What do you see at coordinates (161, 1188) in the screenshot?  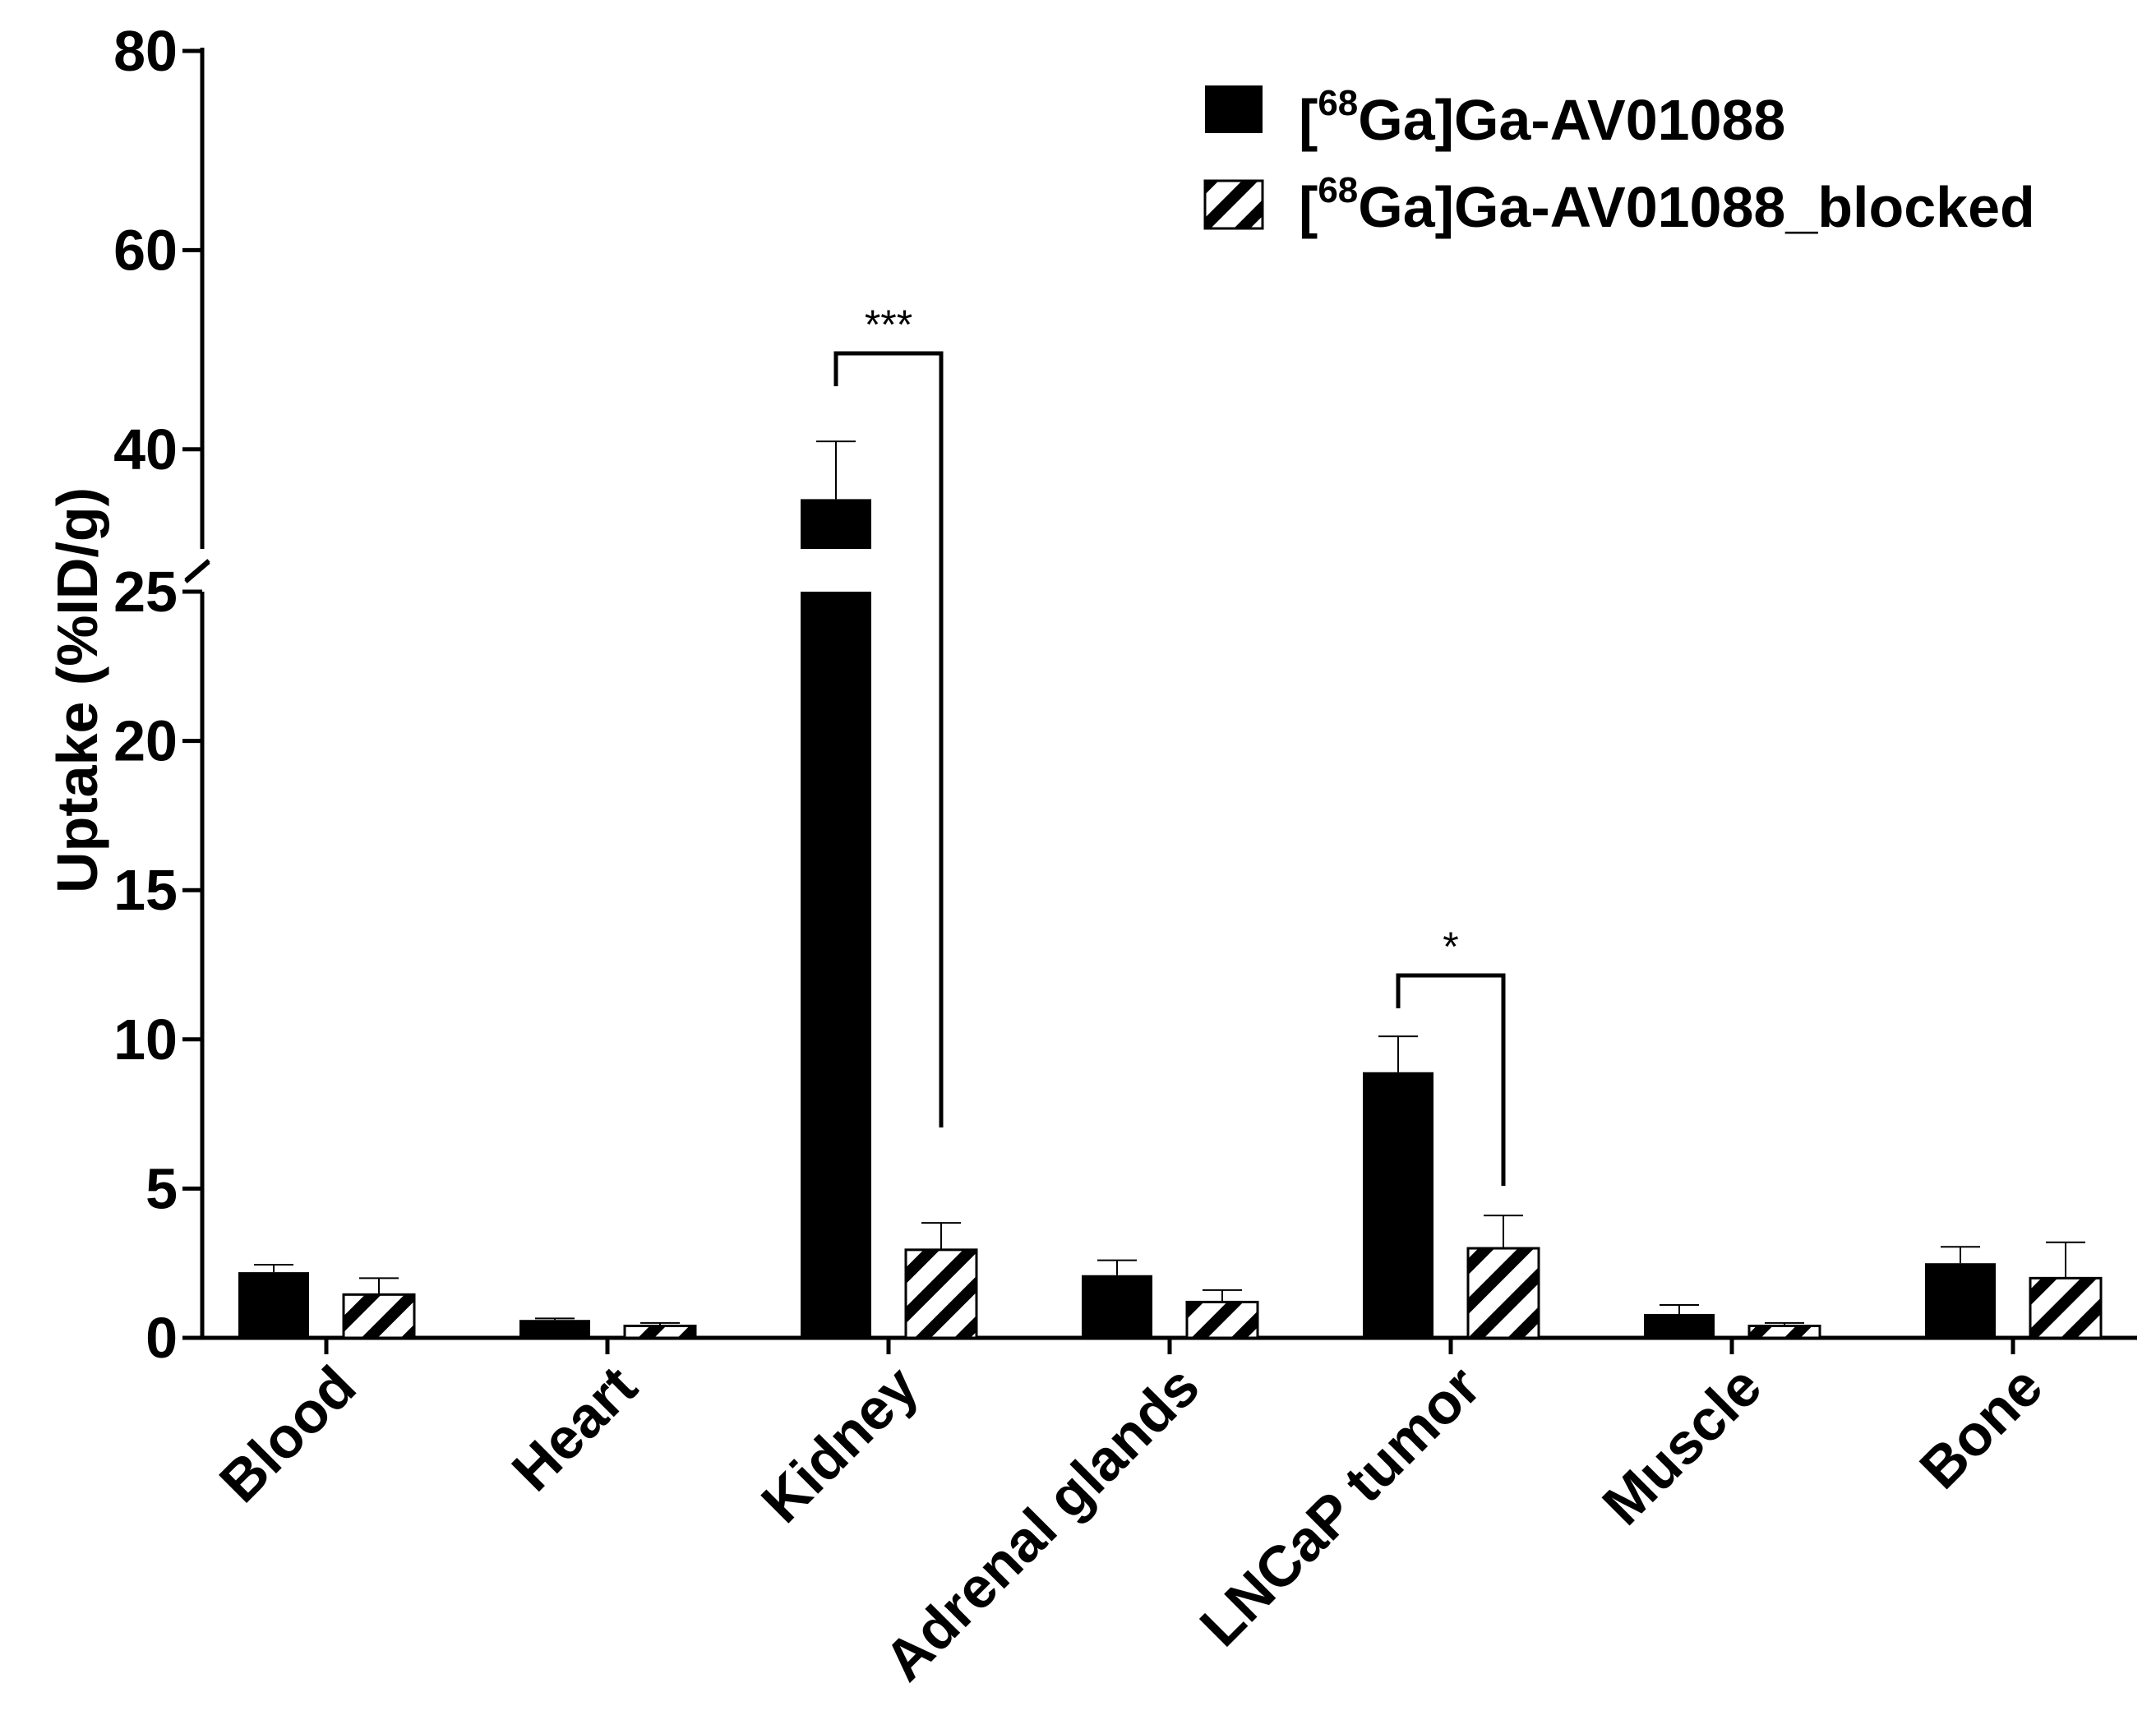 I see `y-tick-label: 5` at bounding box center [161, 1188].